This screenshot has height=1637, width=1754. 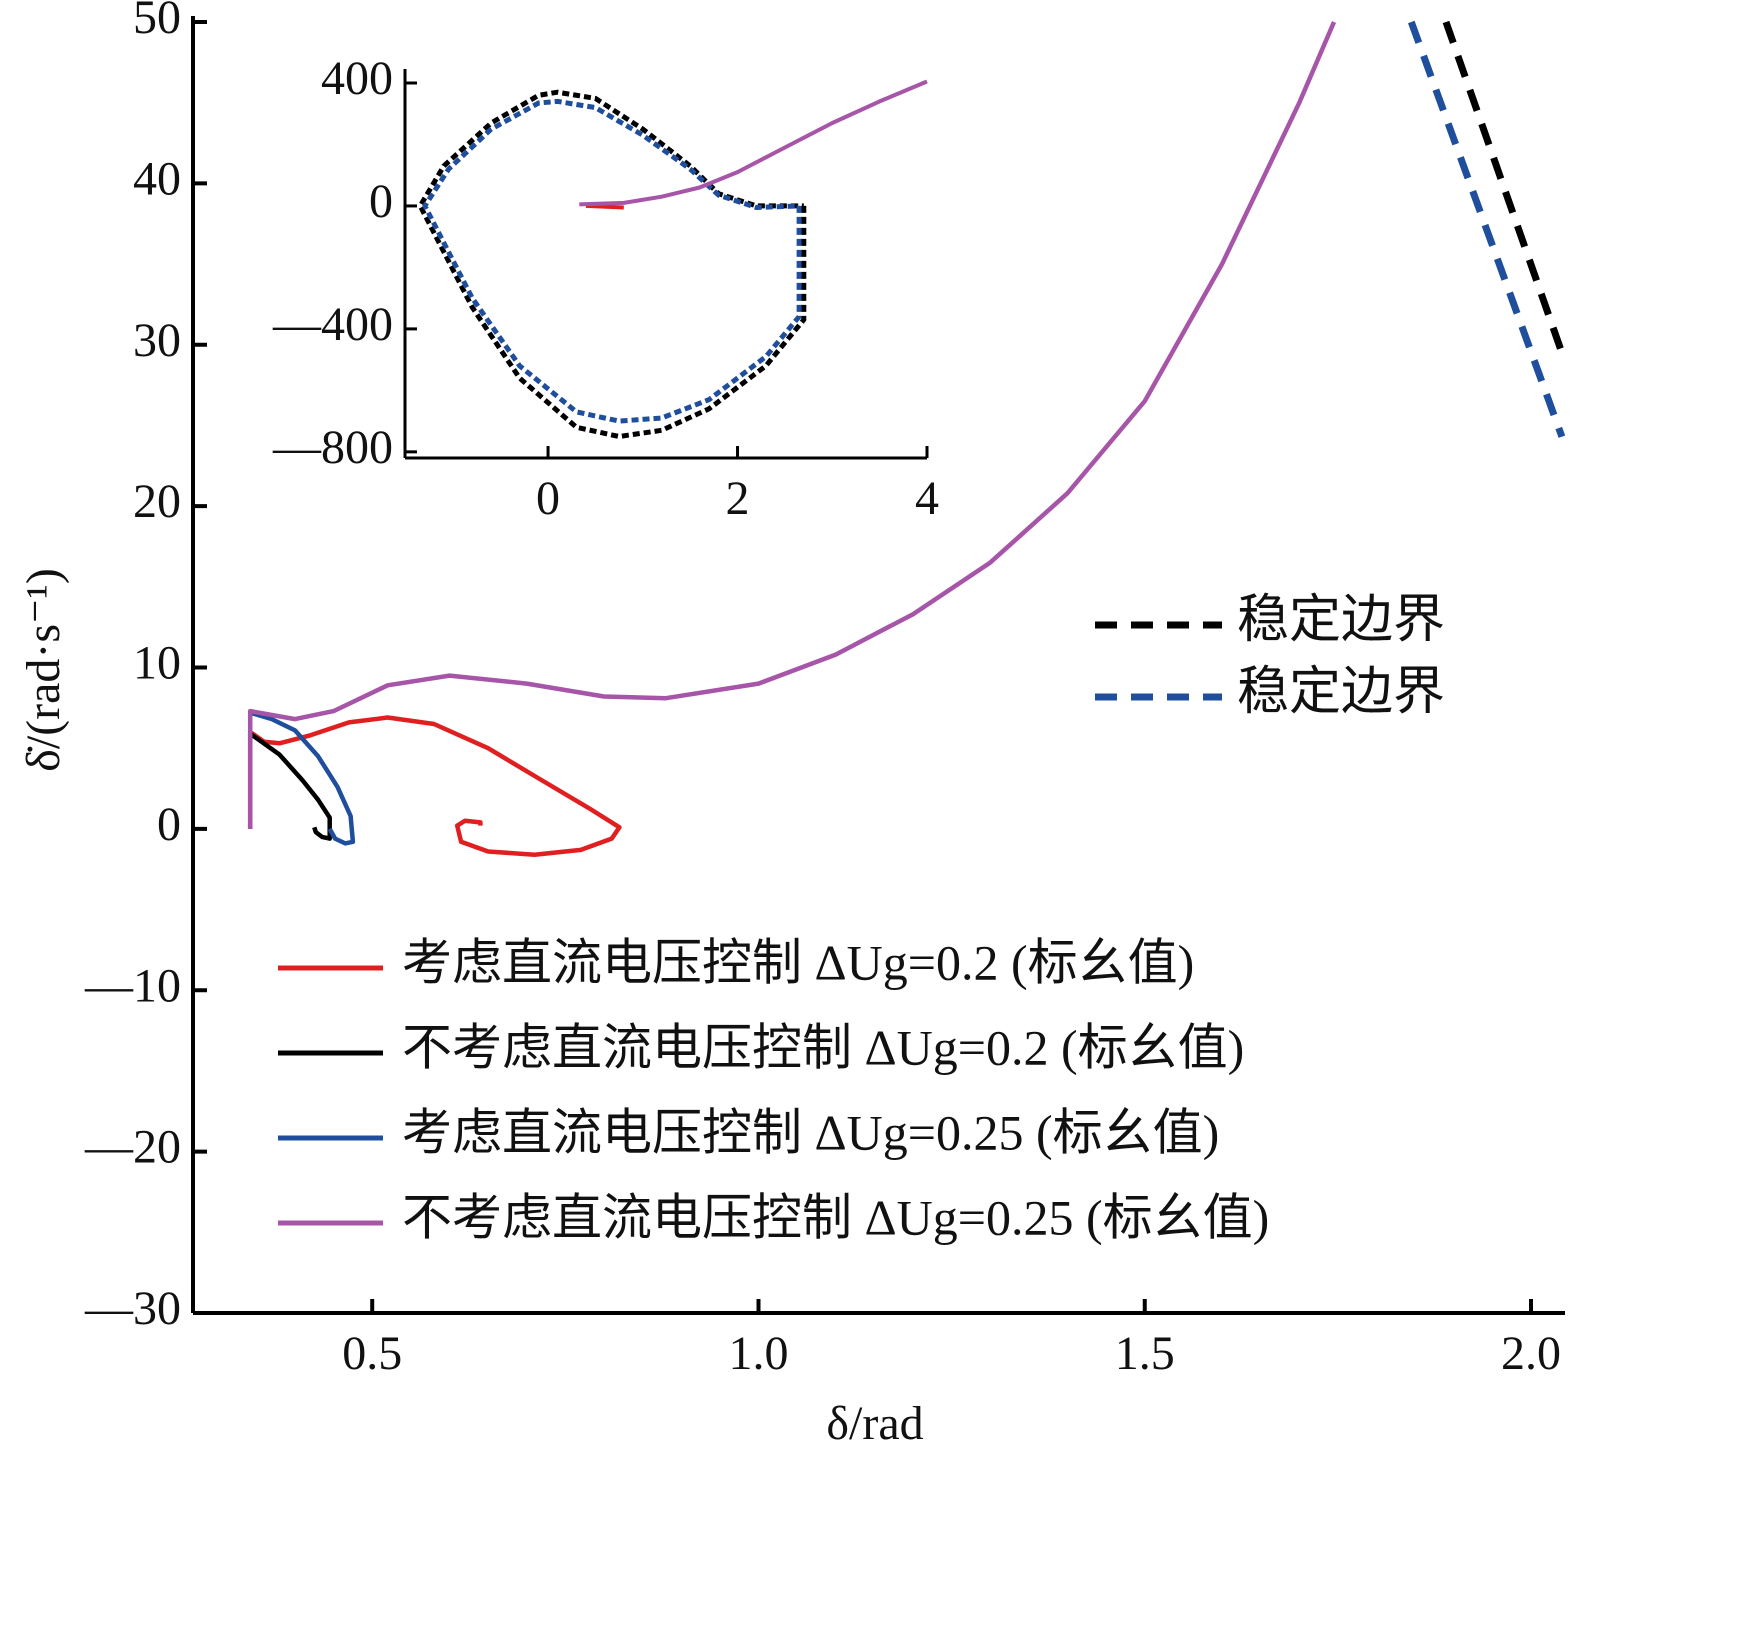 I want to click on x-tick-label: 1.0, so click(x=758, y=1353).